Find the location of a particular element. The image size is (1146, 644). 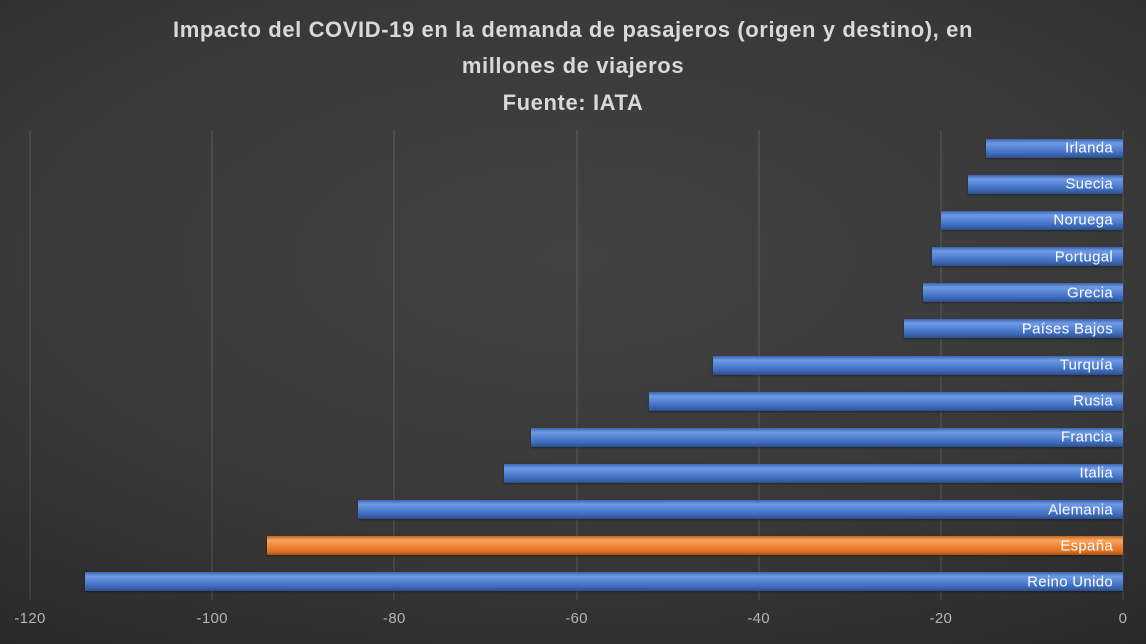

bar-label: Suecia is located at coordinates (1089, 184).